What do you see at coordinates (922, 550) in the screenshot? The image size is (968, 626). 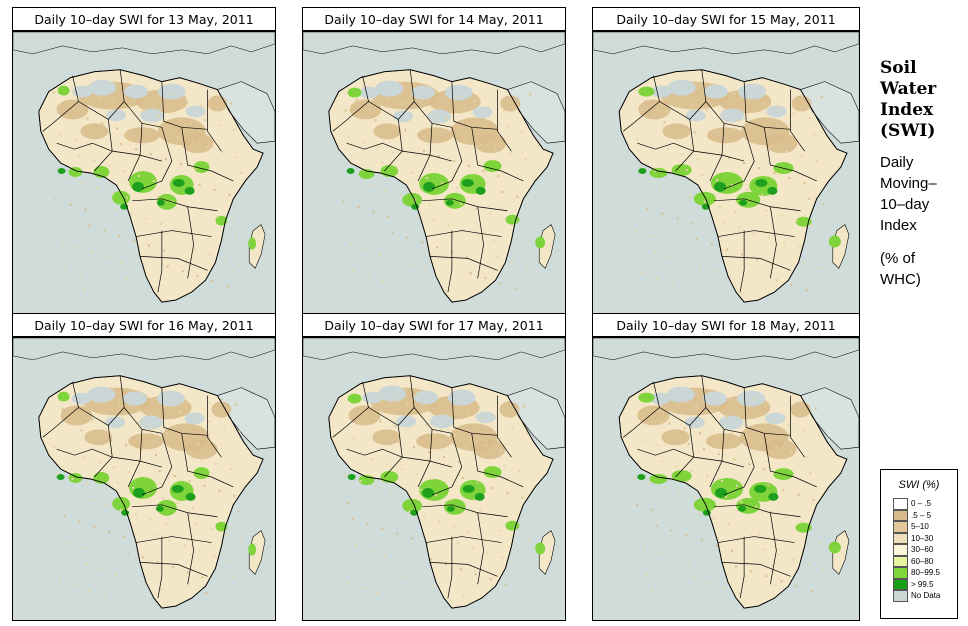 I see `legend-label: 30–60` at bounding box center [922, 550].